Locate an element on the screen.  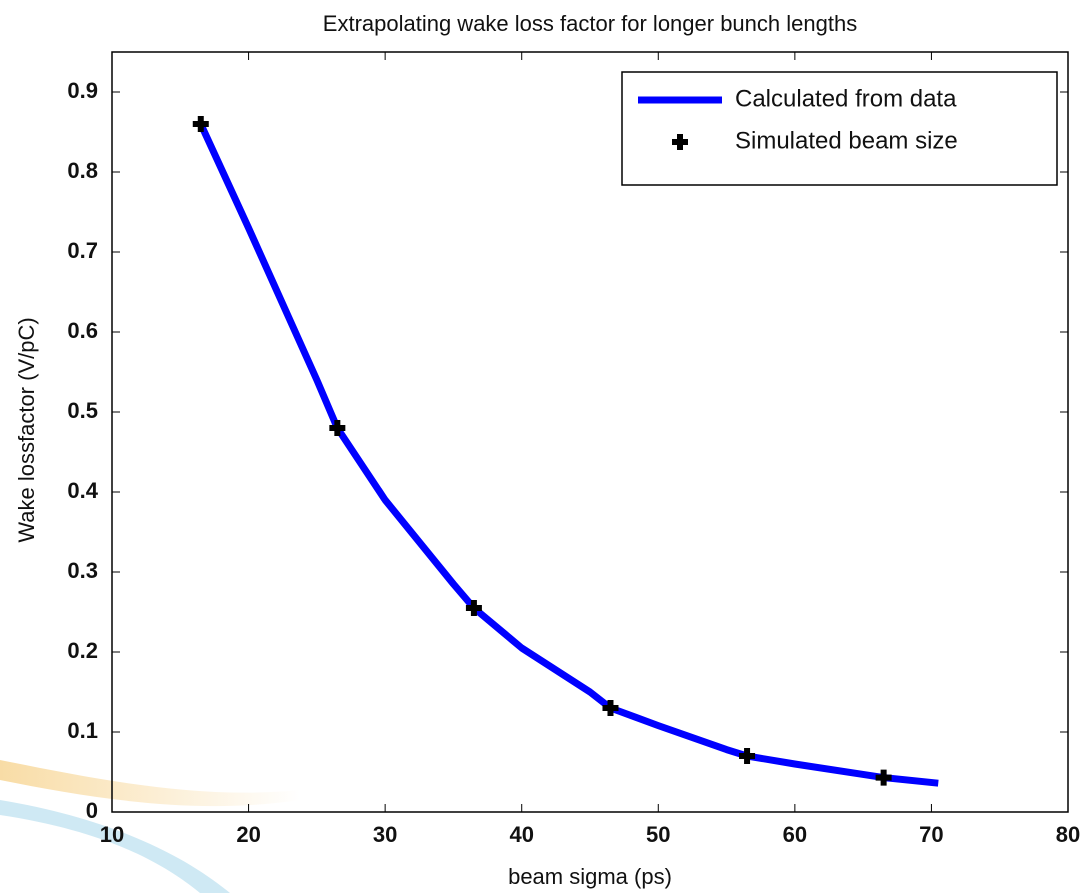
x-tick-label: 80 is located at coordinates (1068, 834).